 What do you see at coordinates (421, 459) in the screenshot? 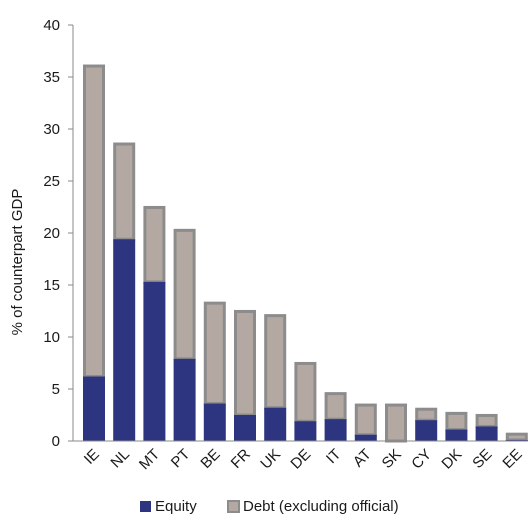
I see `x-tick-label-cy: CY` at bounding box center [421, 459].